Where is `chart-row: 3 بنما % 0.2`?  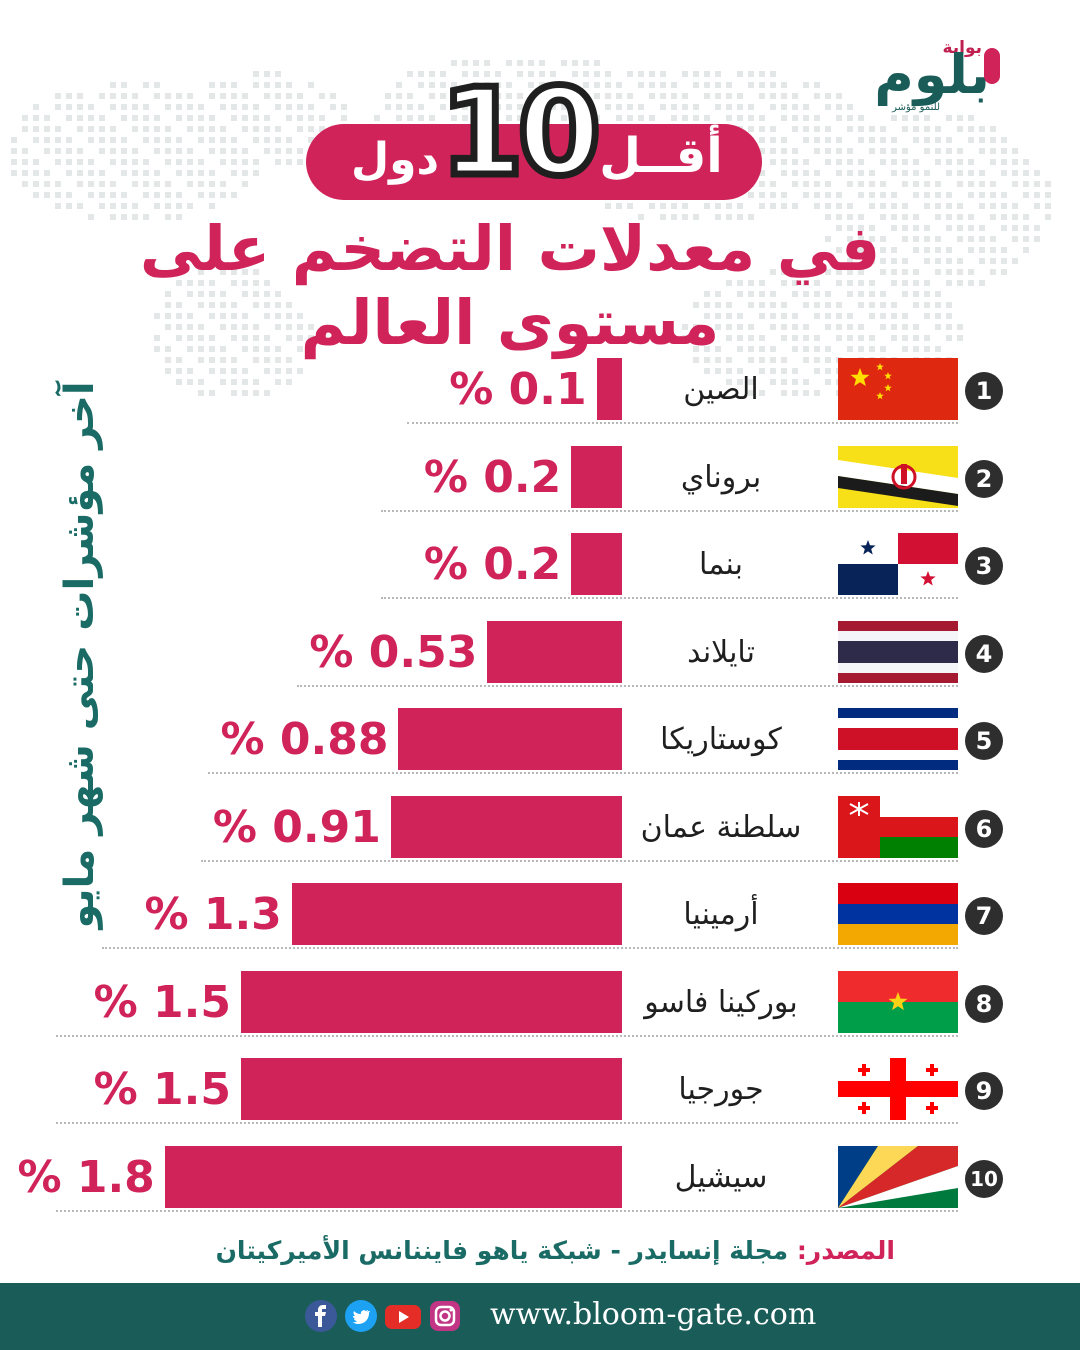
chart-row: 3 بنما % 0.2 is located at coordinates (540, 577).